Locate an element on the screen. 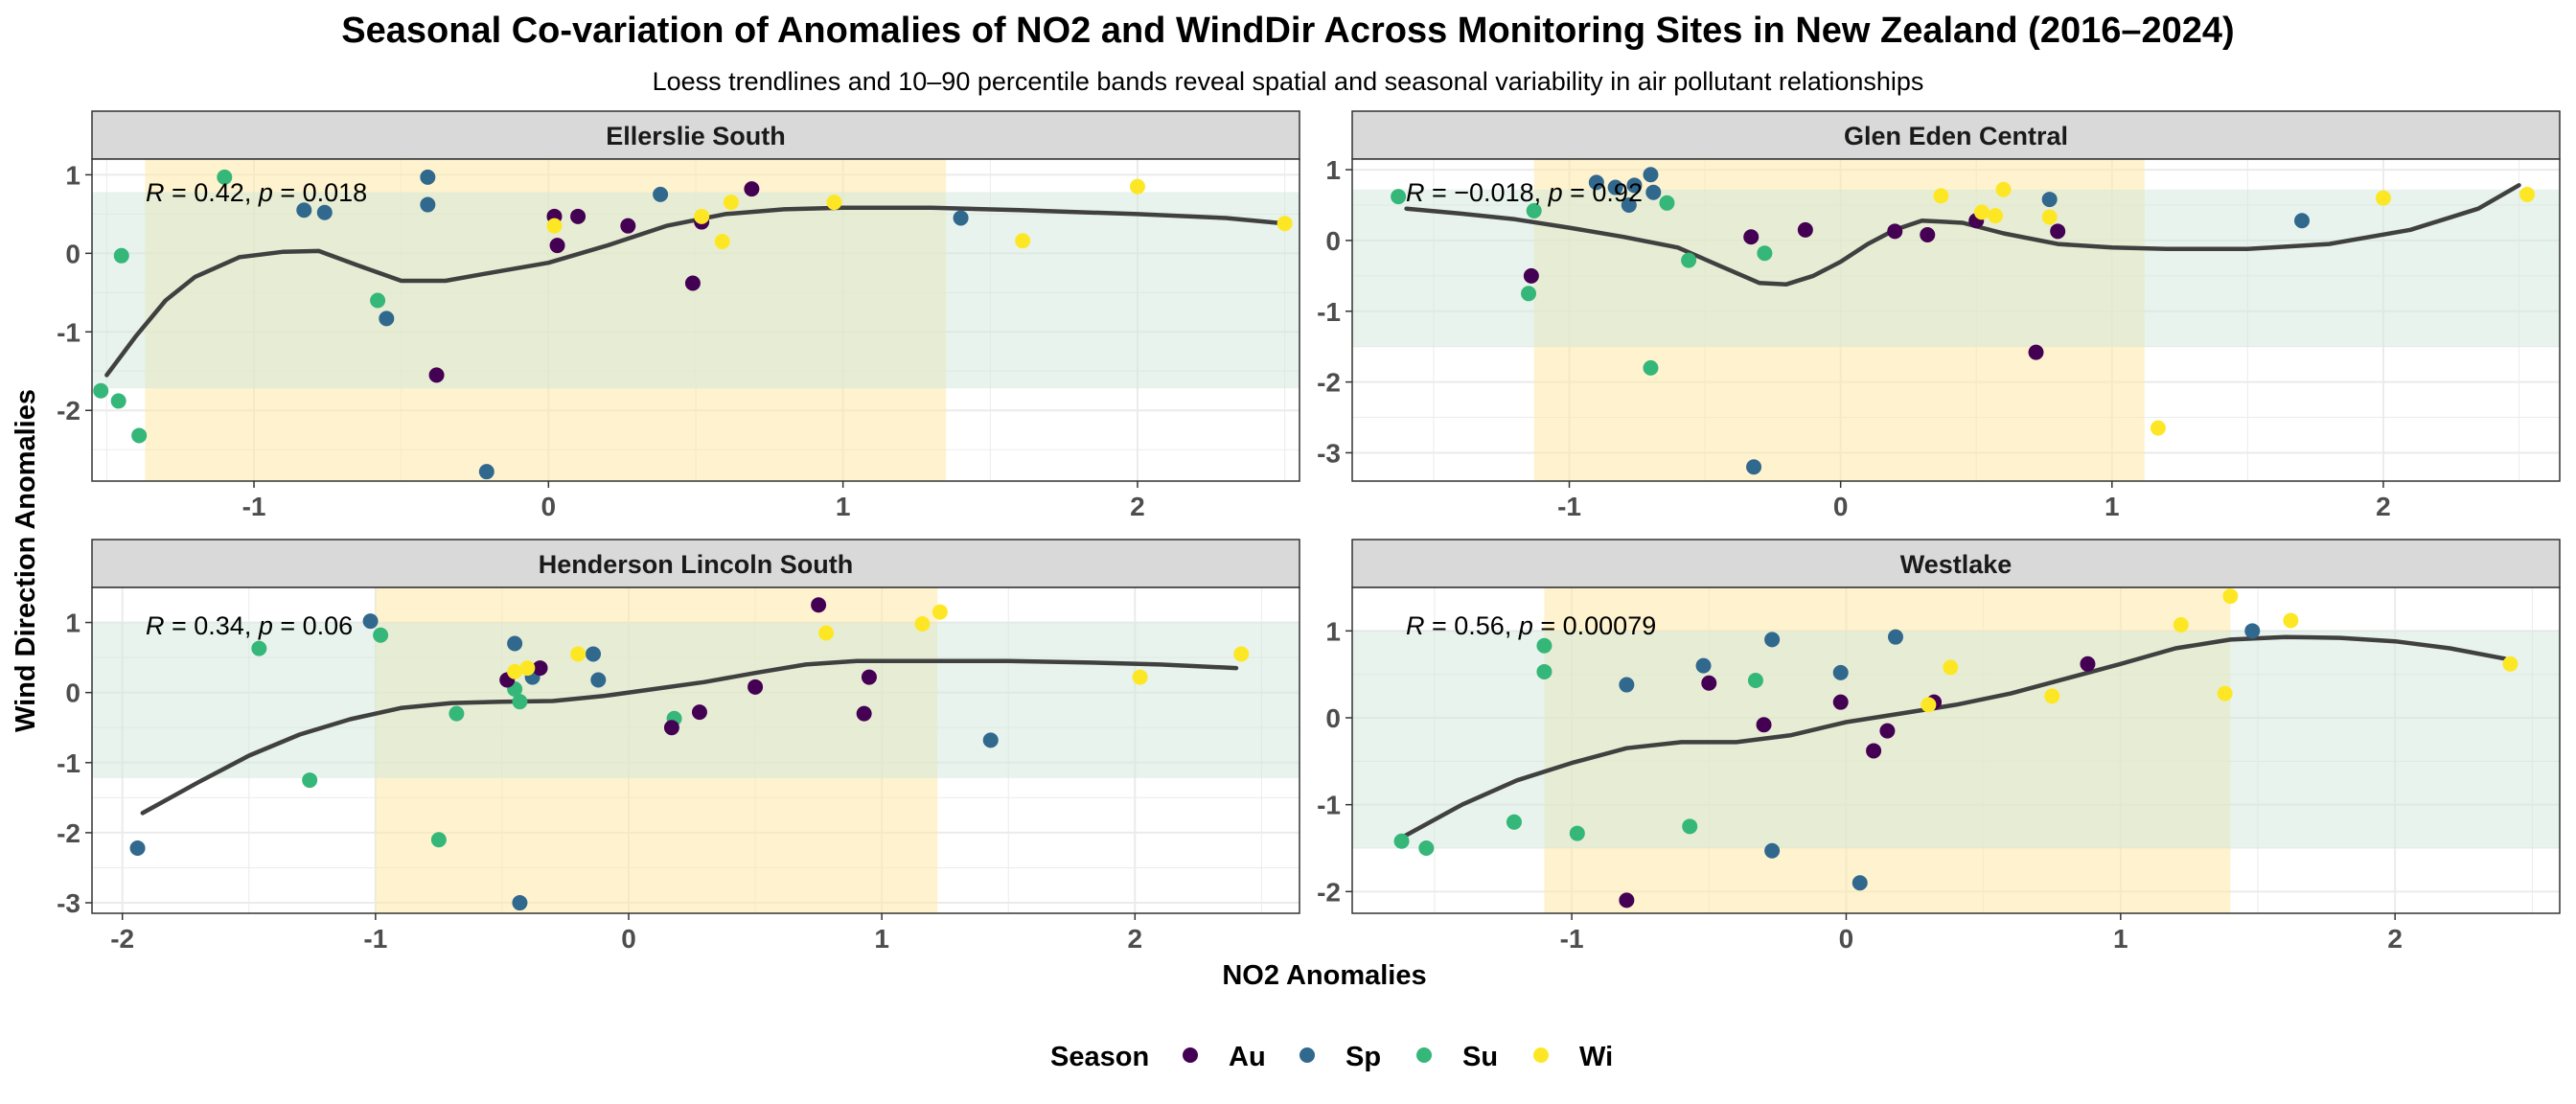 Image resolution: width=2576 pixels, height=1104 pixels. correlation-label: R = −0.018, p = 0.92 is located at coordinates (1525, 193).